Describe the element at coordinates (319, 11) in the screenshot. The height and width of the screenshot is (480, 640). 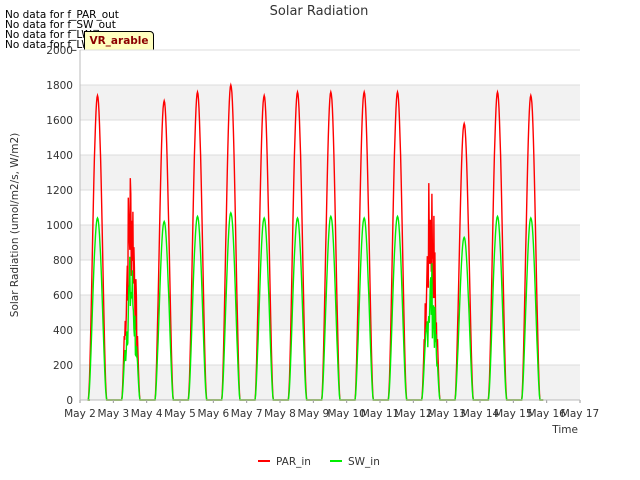
I see `chart-title: Solar Radiation` at that location.